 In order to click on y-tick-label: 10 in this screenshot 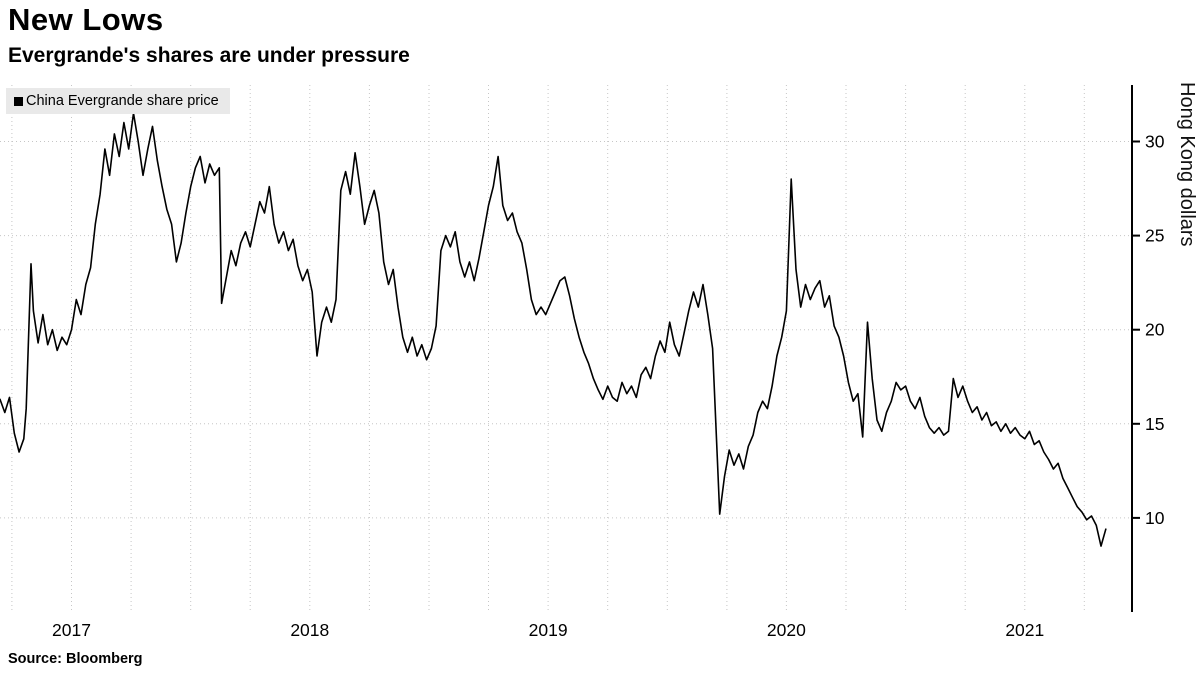, I will do `click(1155, 518)`.